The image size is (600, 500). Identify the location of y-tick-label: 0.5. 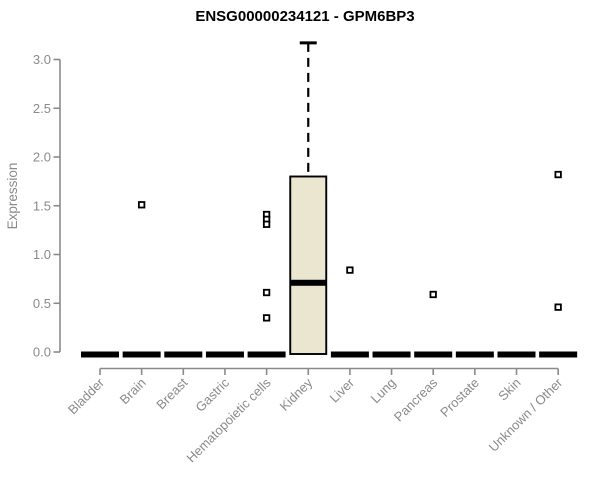
(42, 303).